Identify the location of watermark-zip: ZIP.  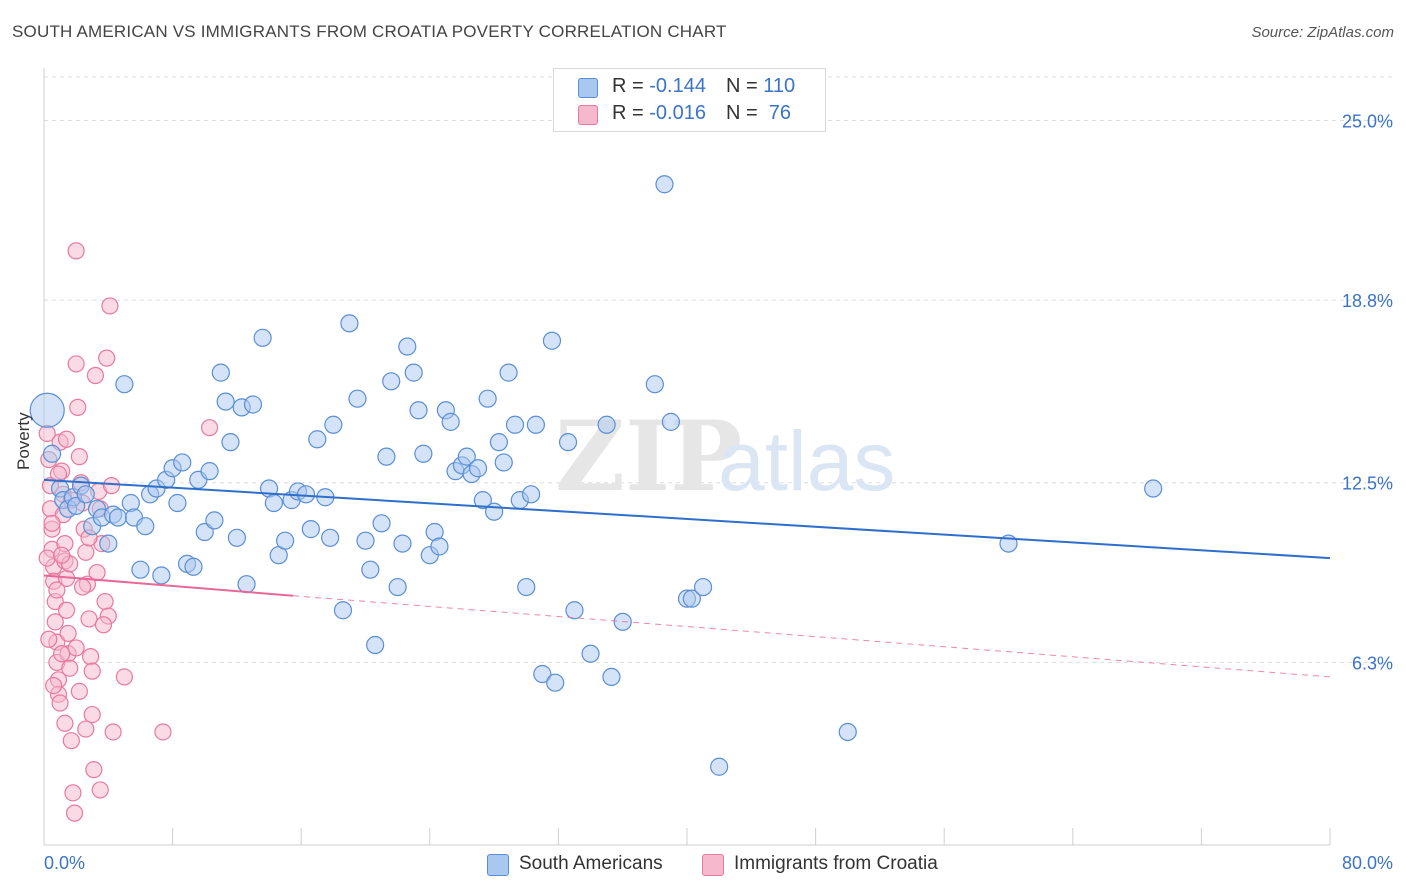
(648, 456).